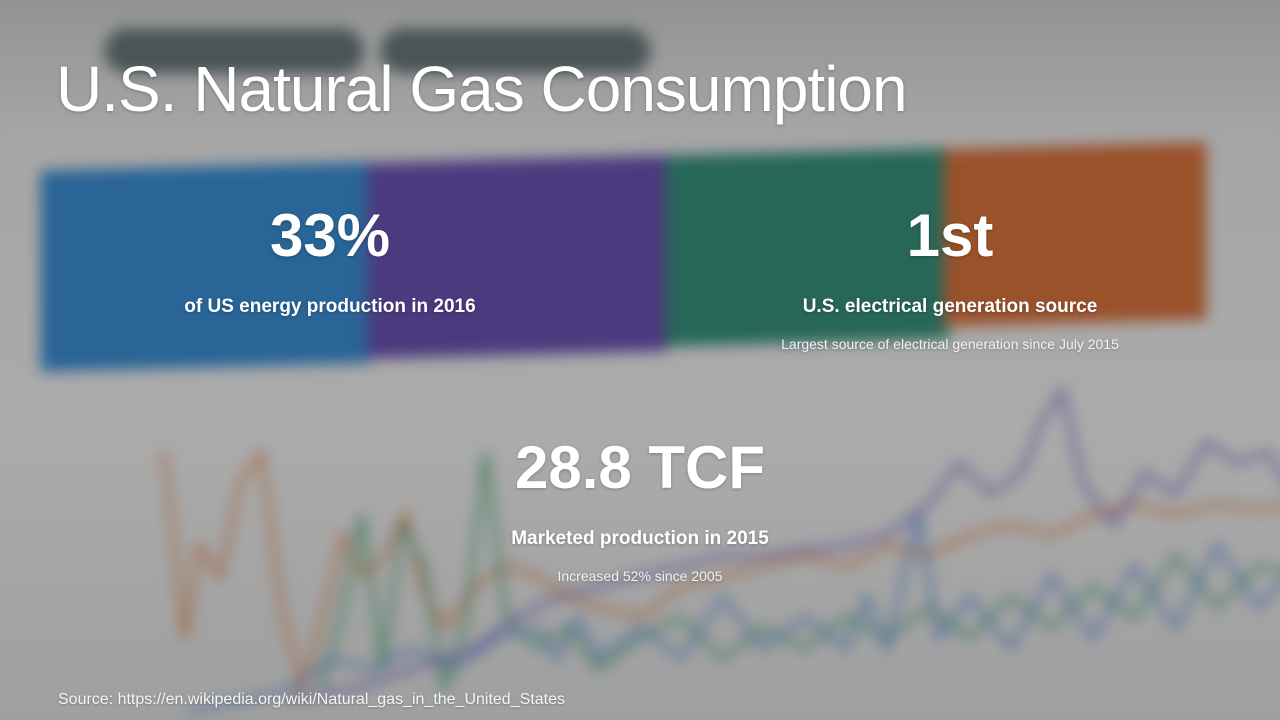 Image resolution: width=1280 pixels, height=720 pixels. I want to click on stat-value: 28.8 TCF, so click(640, 467).